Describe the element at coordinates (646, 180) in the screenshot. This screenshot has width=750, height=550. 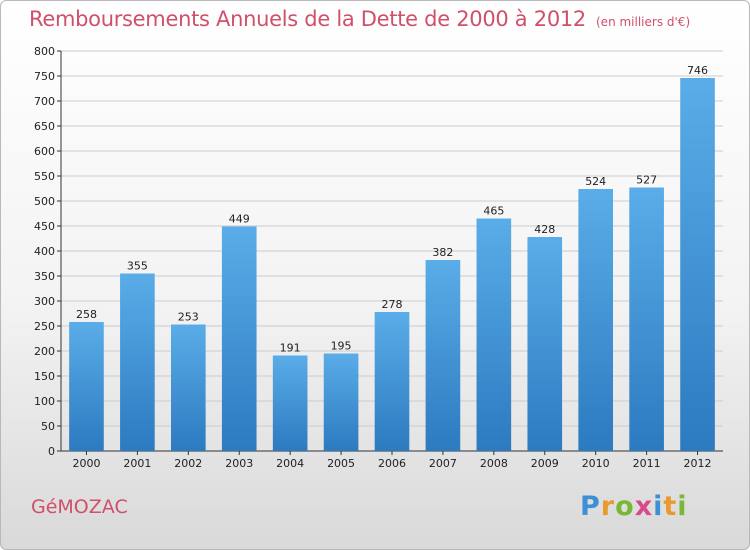
I see `data-label: 527` at that location.